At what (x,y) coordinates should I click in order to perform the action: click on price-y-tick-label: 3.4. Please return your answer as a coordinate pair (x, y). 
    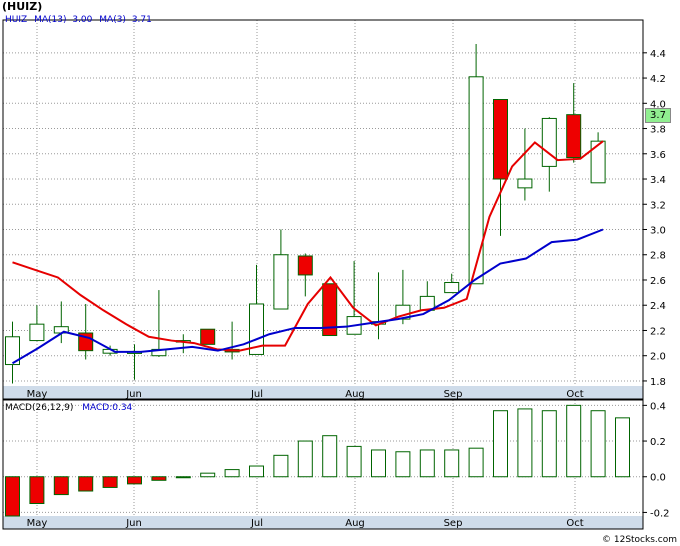
    Looking at the image, I should click on (658, 180).